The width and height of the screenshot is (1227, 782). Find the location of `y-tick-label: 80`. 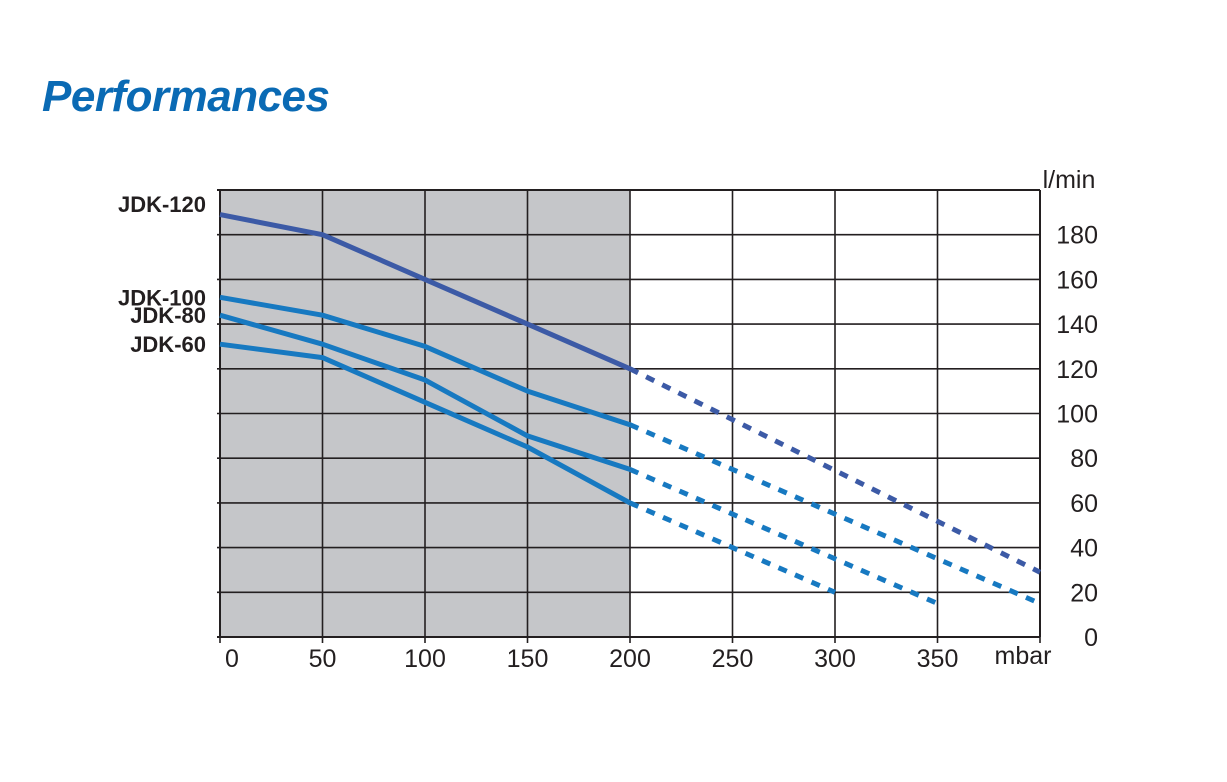

y-tick-label: 80 is located at coordinates (1084, 459).